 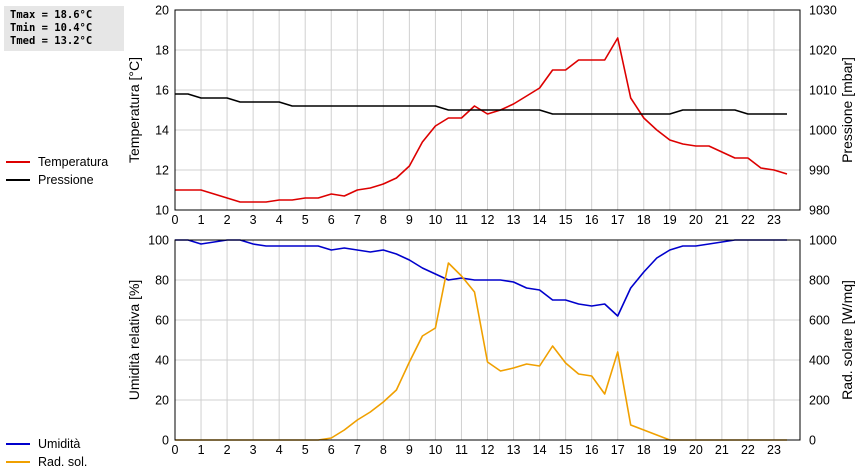 What do you see at coordinates (819, 171) in the screenshot?
I see `y-right-tick-label: 990` at bounding box center [819, 171].